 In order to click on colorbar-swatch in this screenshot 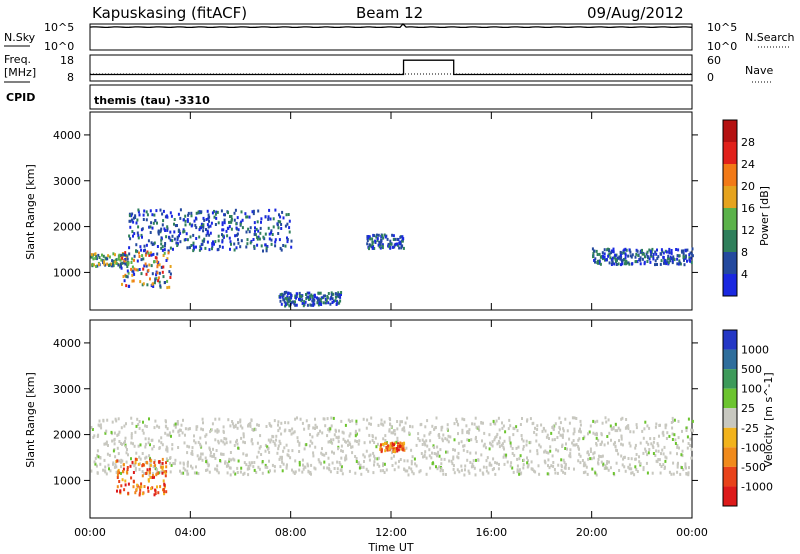, I will do `click(730, 379)`.